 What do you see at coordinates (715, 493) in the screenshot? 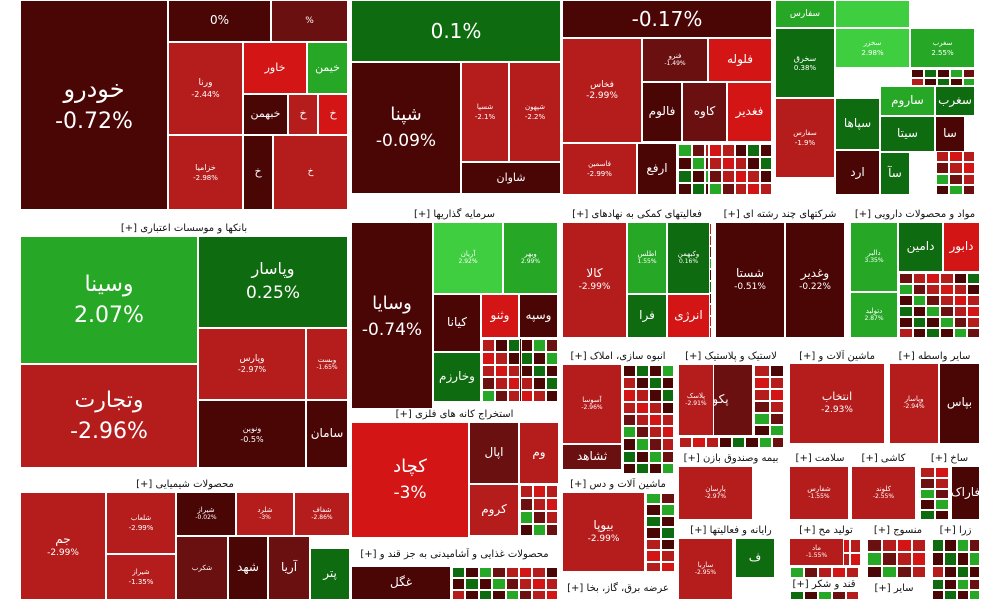
I see `treemap-tile-87: پارسان -2.97%` at bounding box center [715, 493].